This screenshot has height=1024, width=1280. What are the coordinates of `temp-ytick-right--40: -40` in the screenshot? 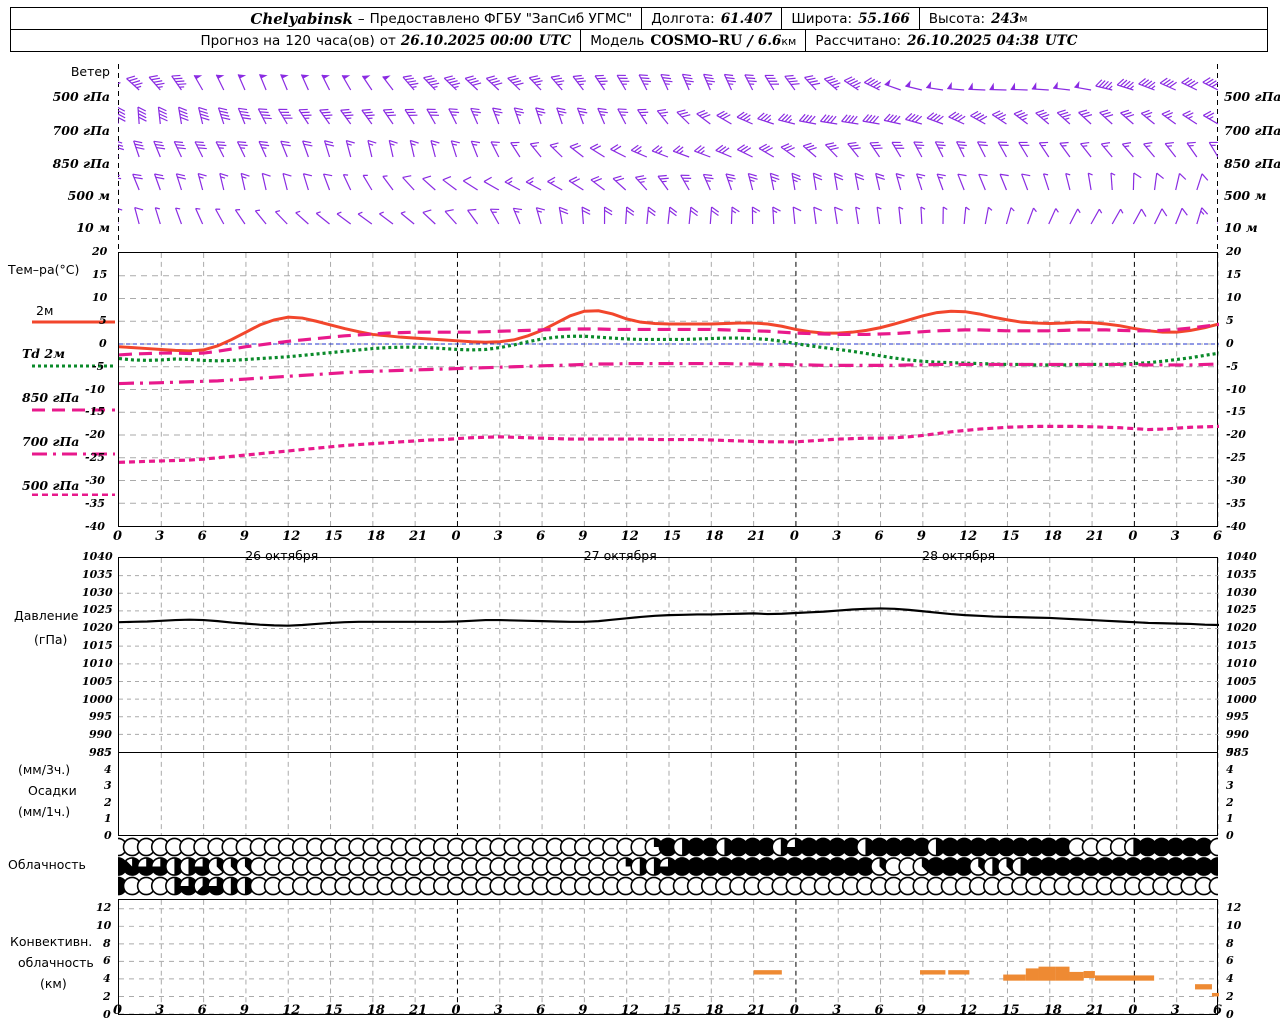 It's located at (1236, 526).